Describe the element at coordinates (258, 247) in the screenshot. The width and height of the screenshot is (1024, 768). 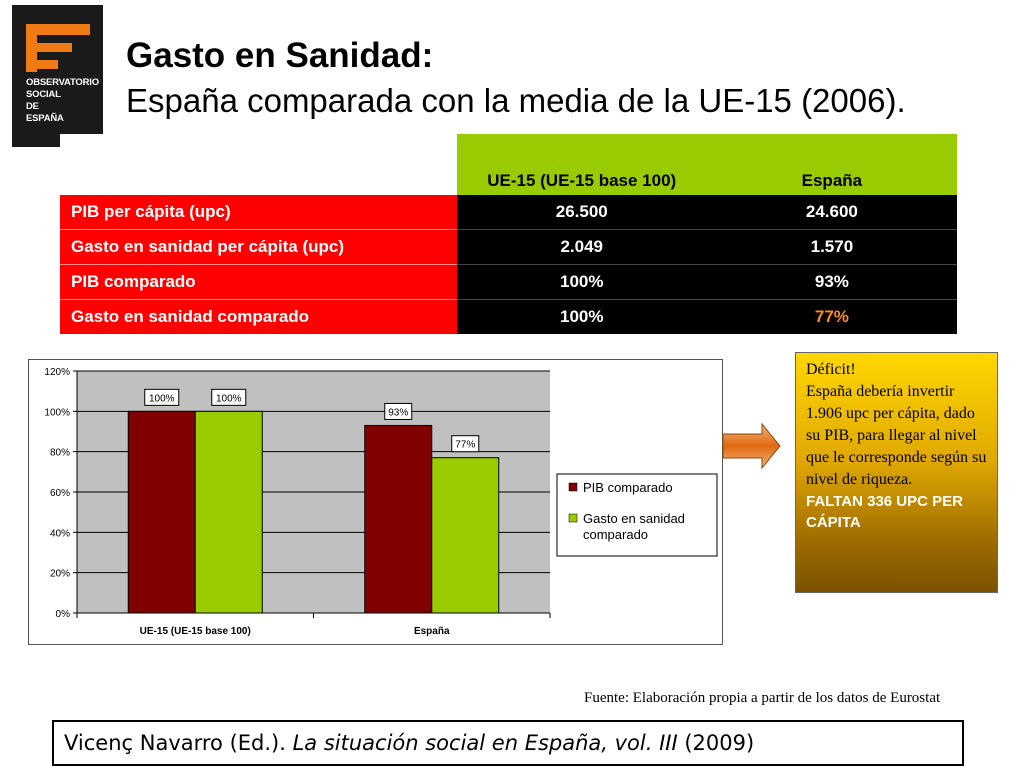
I see `row-label: Gasto en sanidad per cápita (upc)` at that location.